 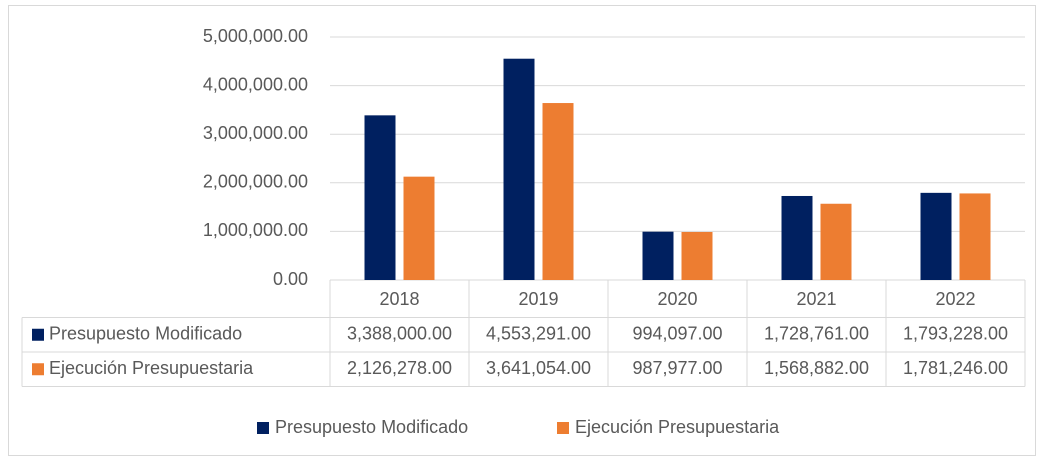 I want to click on table-value: 3,641,054.00, so click(x=538, y=368).